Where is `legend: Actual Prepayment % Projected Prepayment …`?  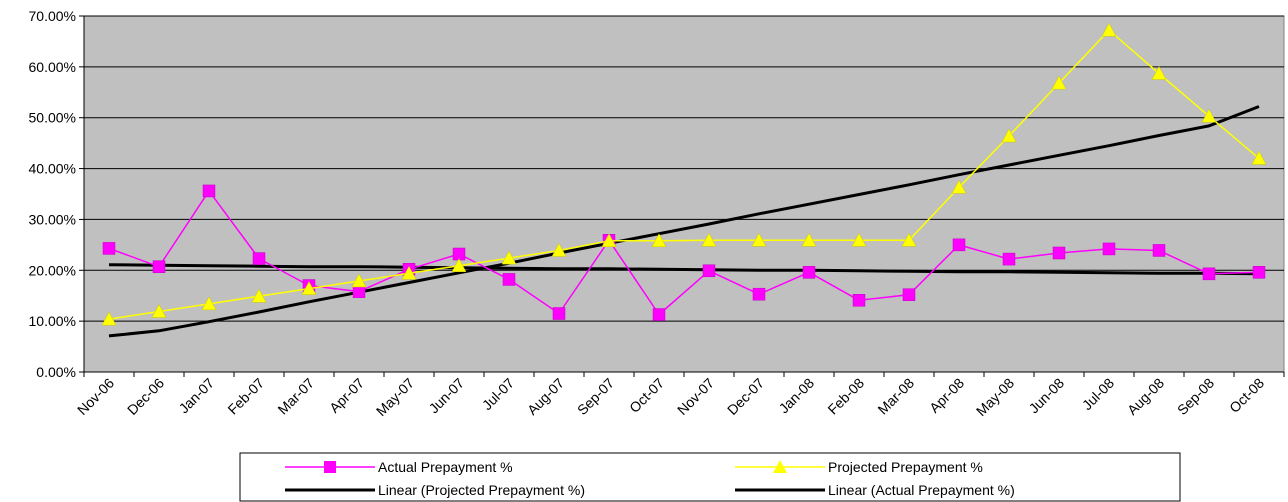 legend: Actual Prepayment % Projected Prepayment … is located at coordinates (710, 477).